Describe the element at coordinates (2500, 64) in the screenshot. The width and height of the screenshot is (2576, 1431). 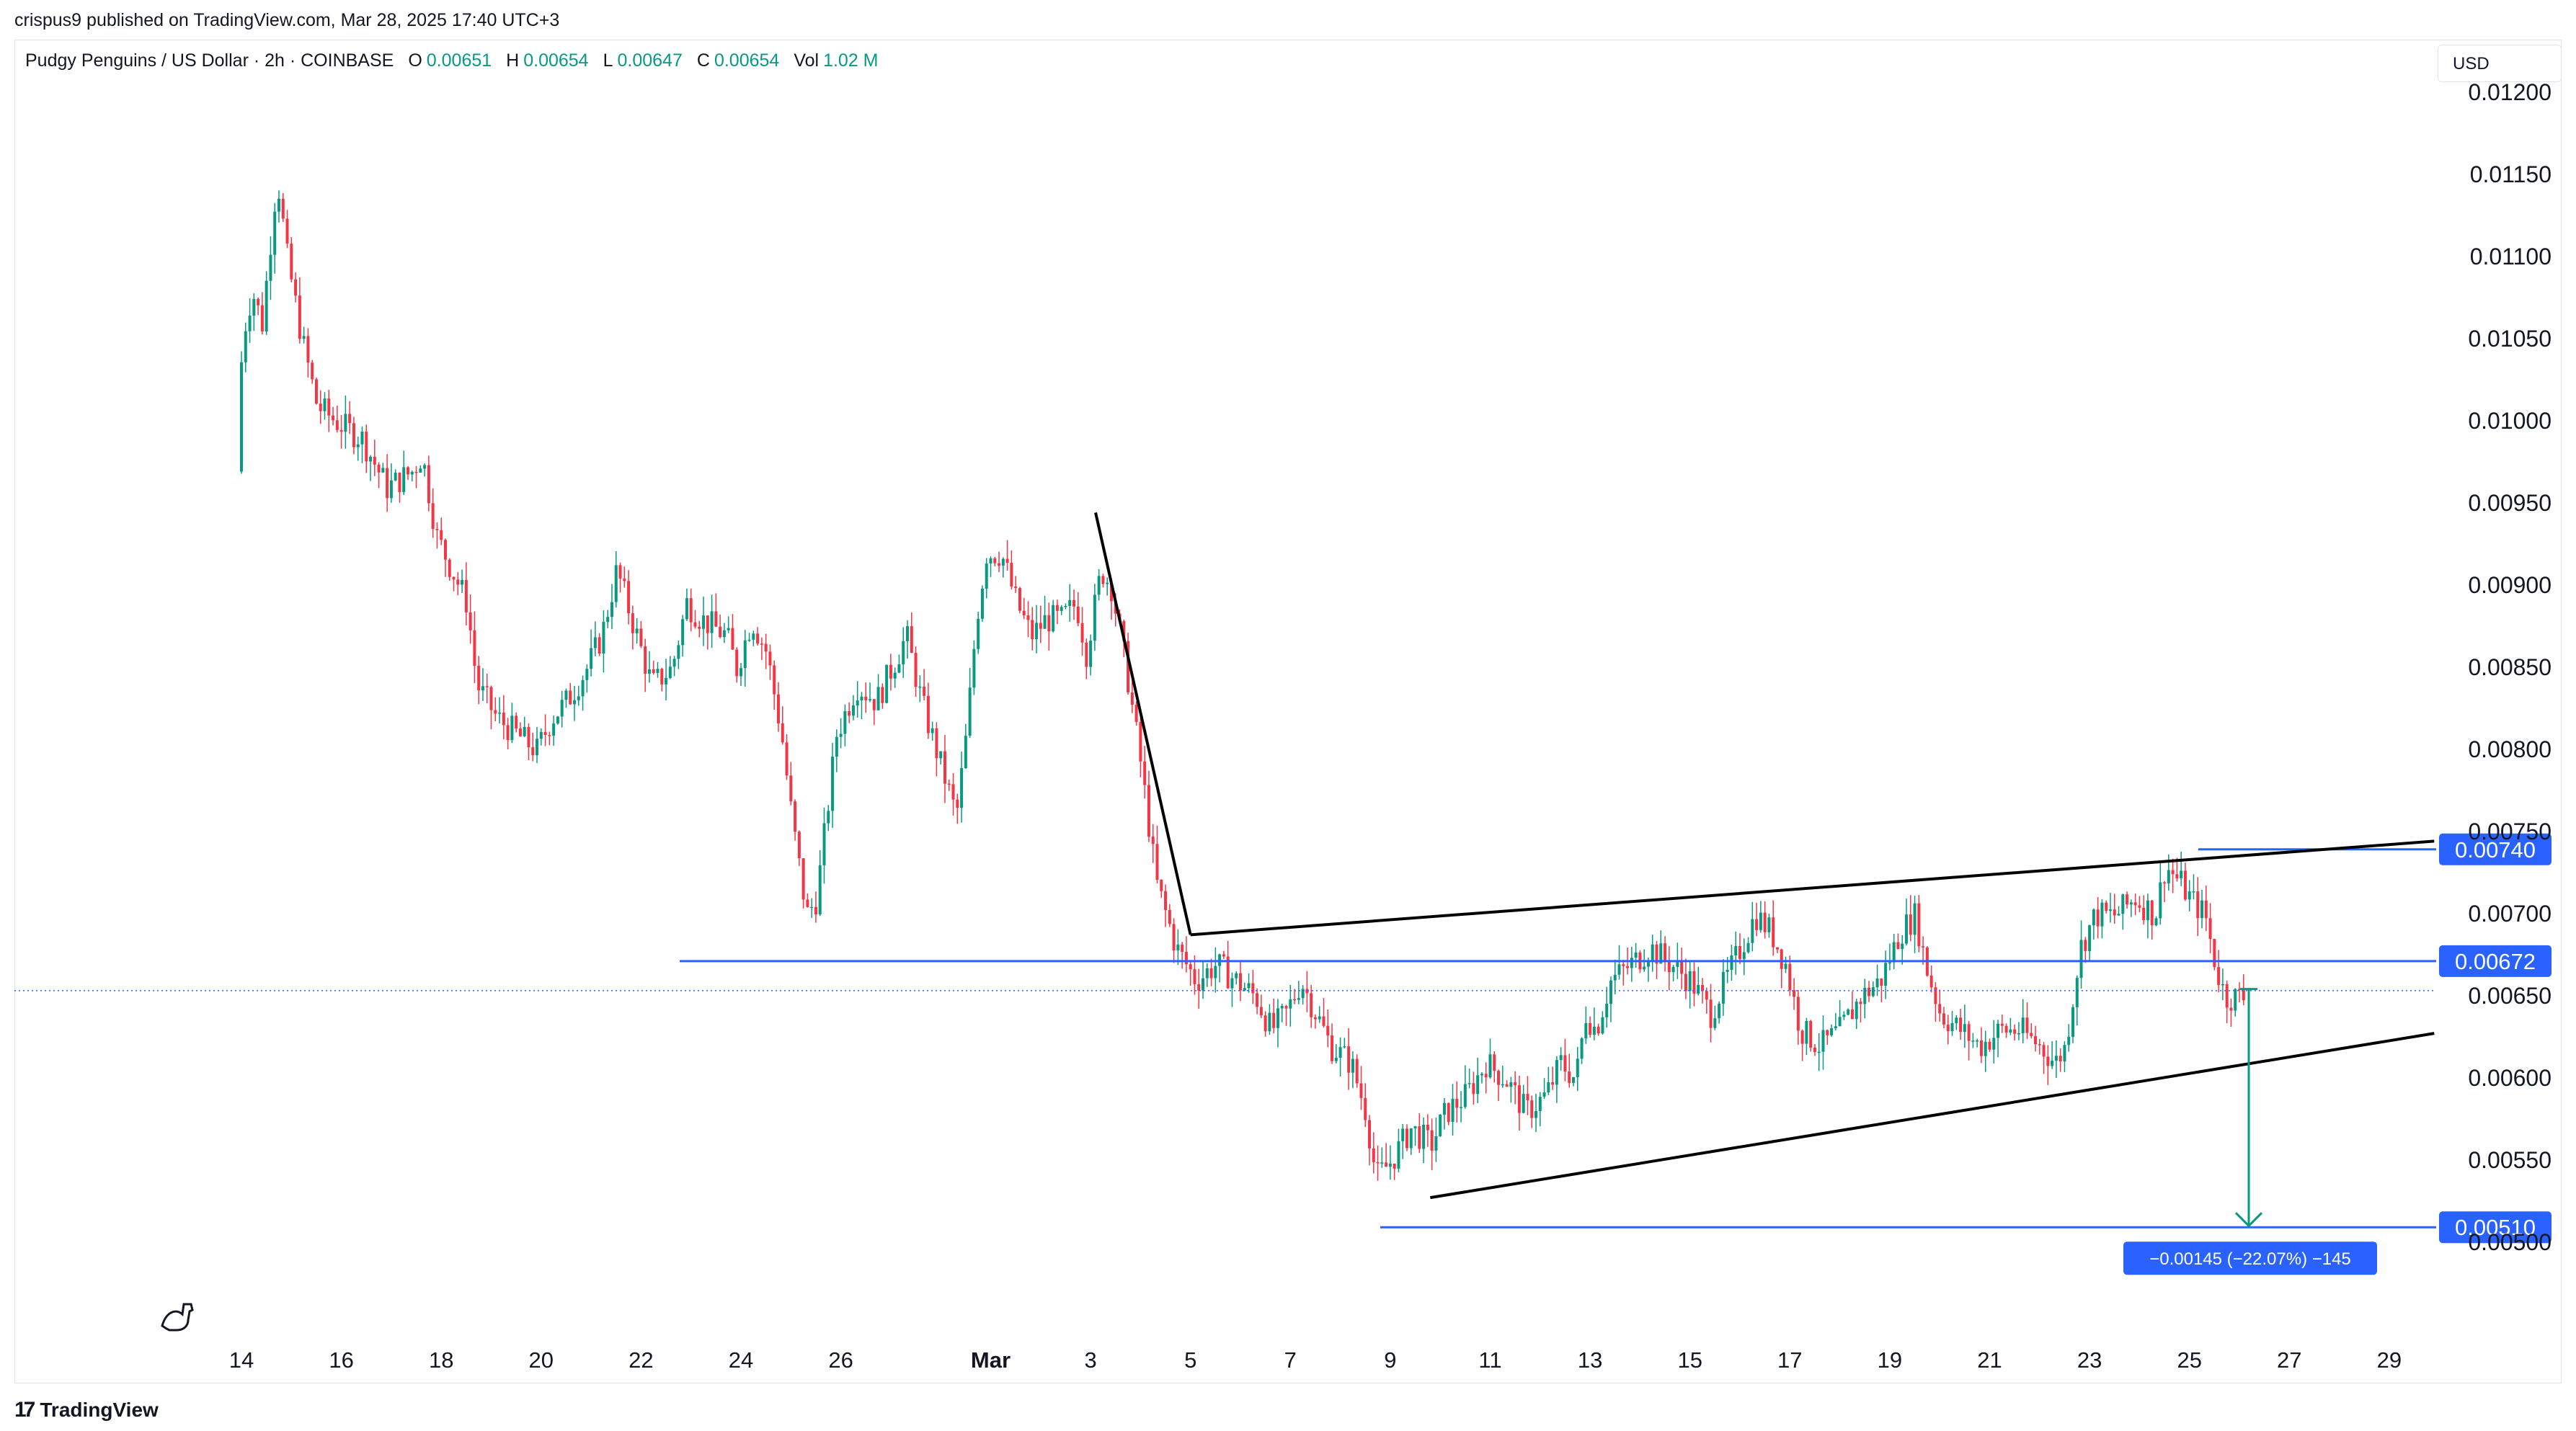
I see `currency-selector: USD` at that location.